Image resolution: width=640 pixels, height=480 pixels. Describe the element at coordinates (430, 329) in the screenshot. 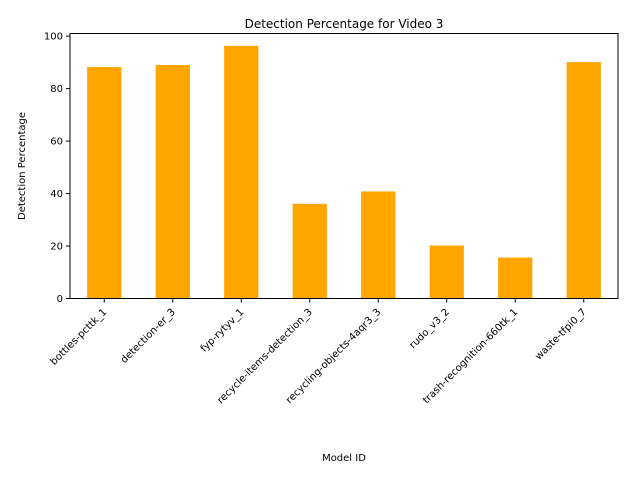

I see `x-tick-label: rudo_v3_2` at that location.